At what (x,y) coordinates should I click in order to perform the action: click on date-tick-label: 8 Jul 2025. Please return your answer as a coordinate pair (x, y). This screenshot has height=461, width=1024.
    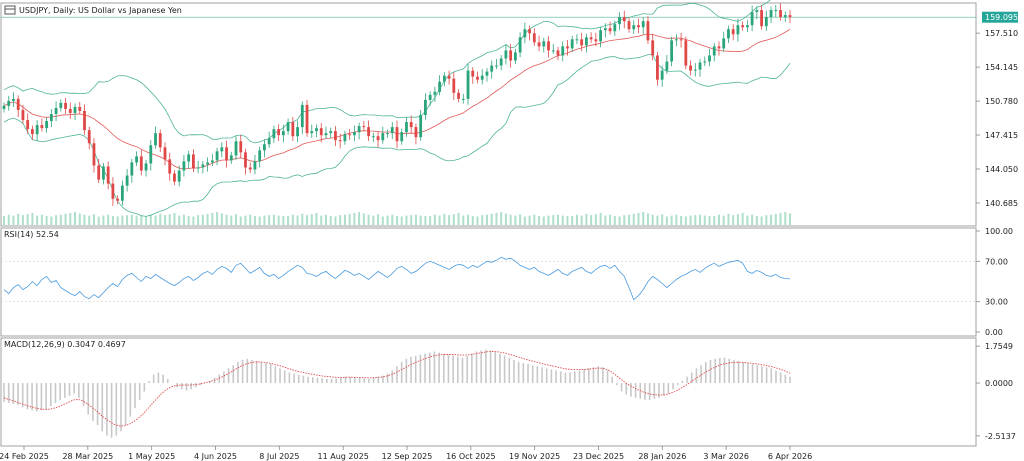
    Looking at the image, I should click on (279, 456).